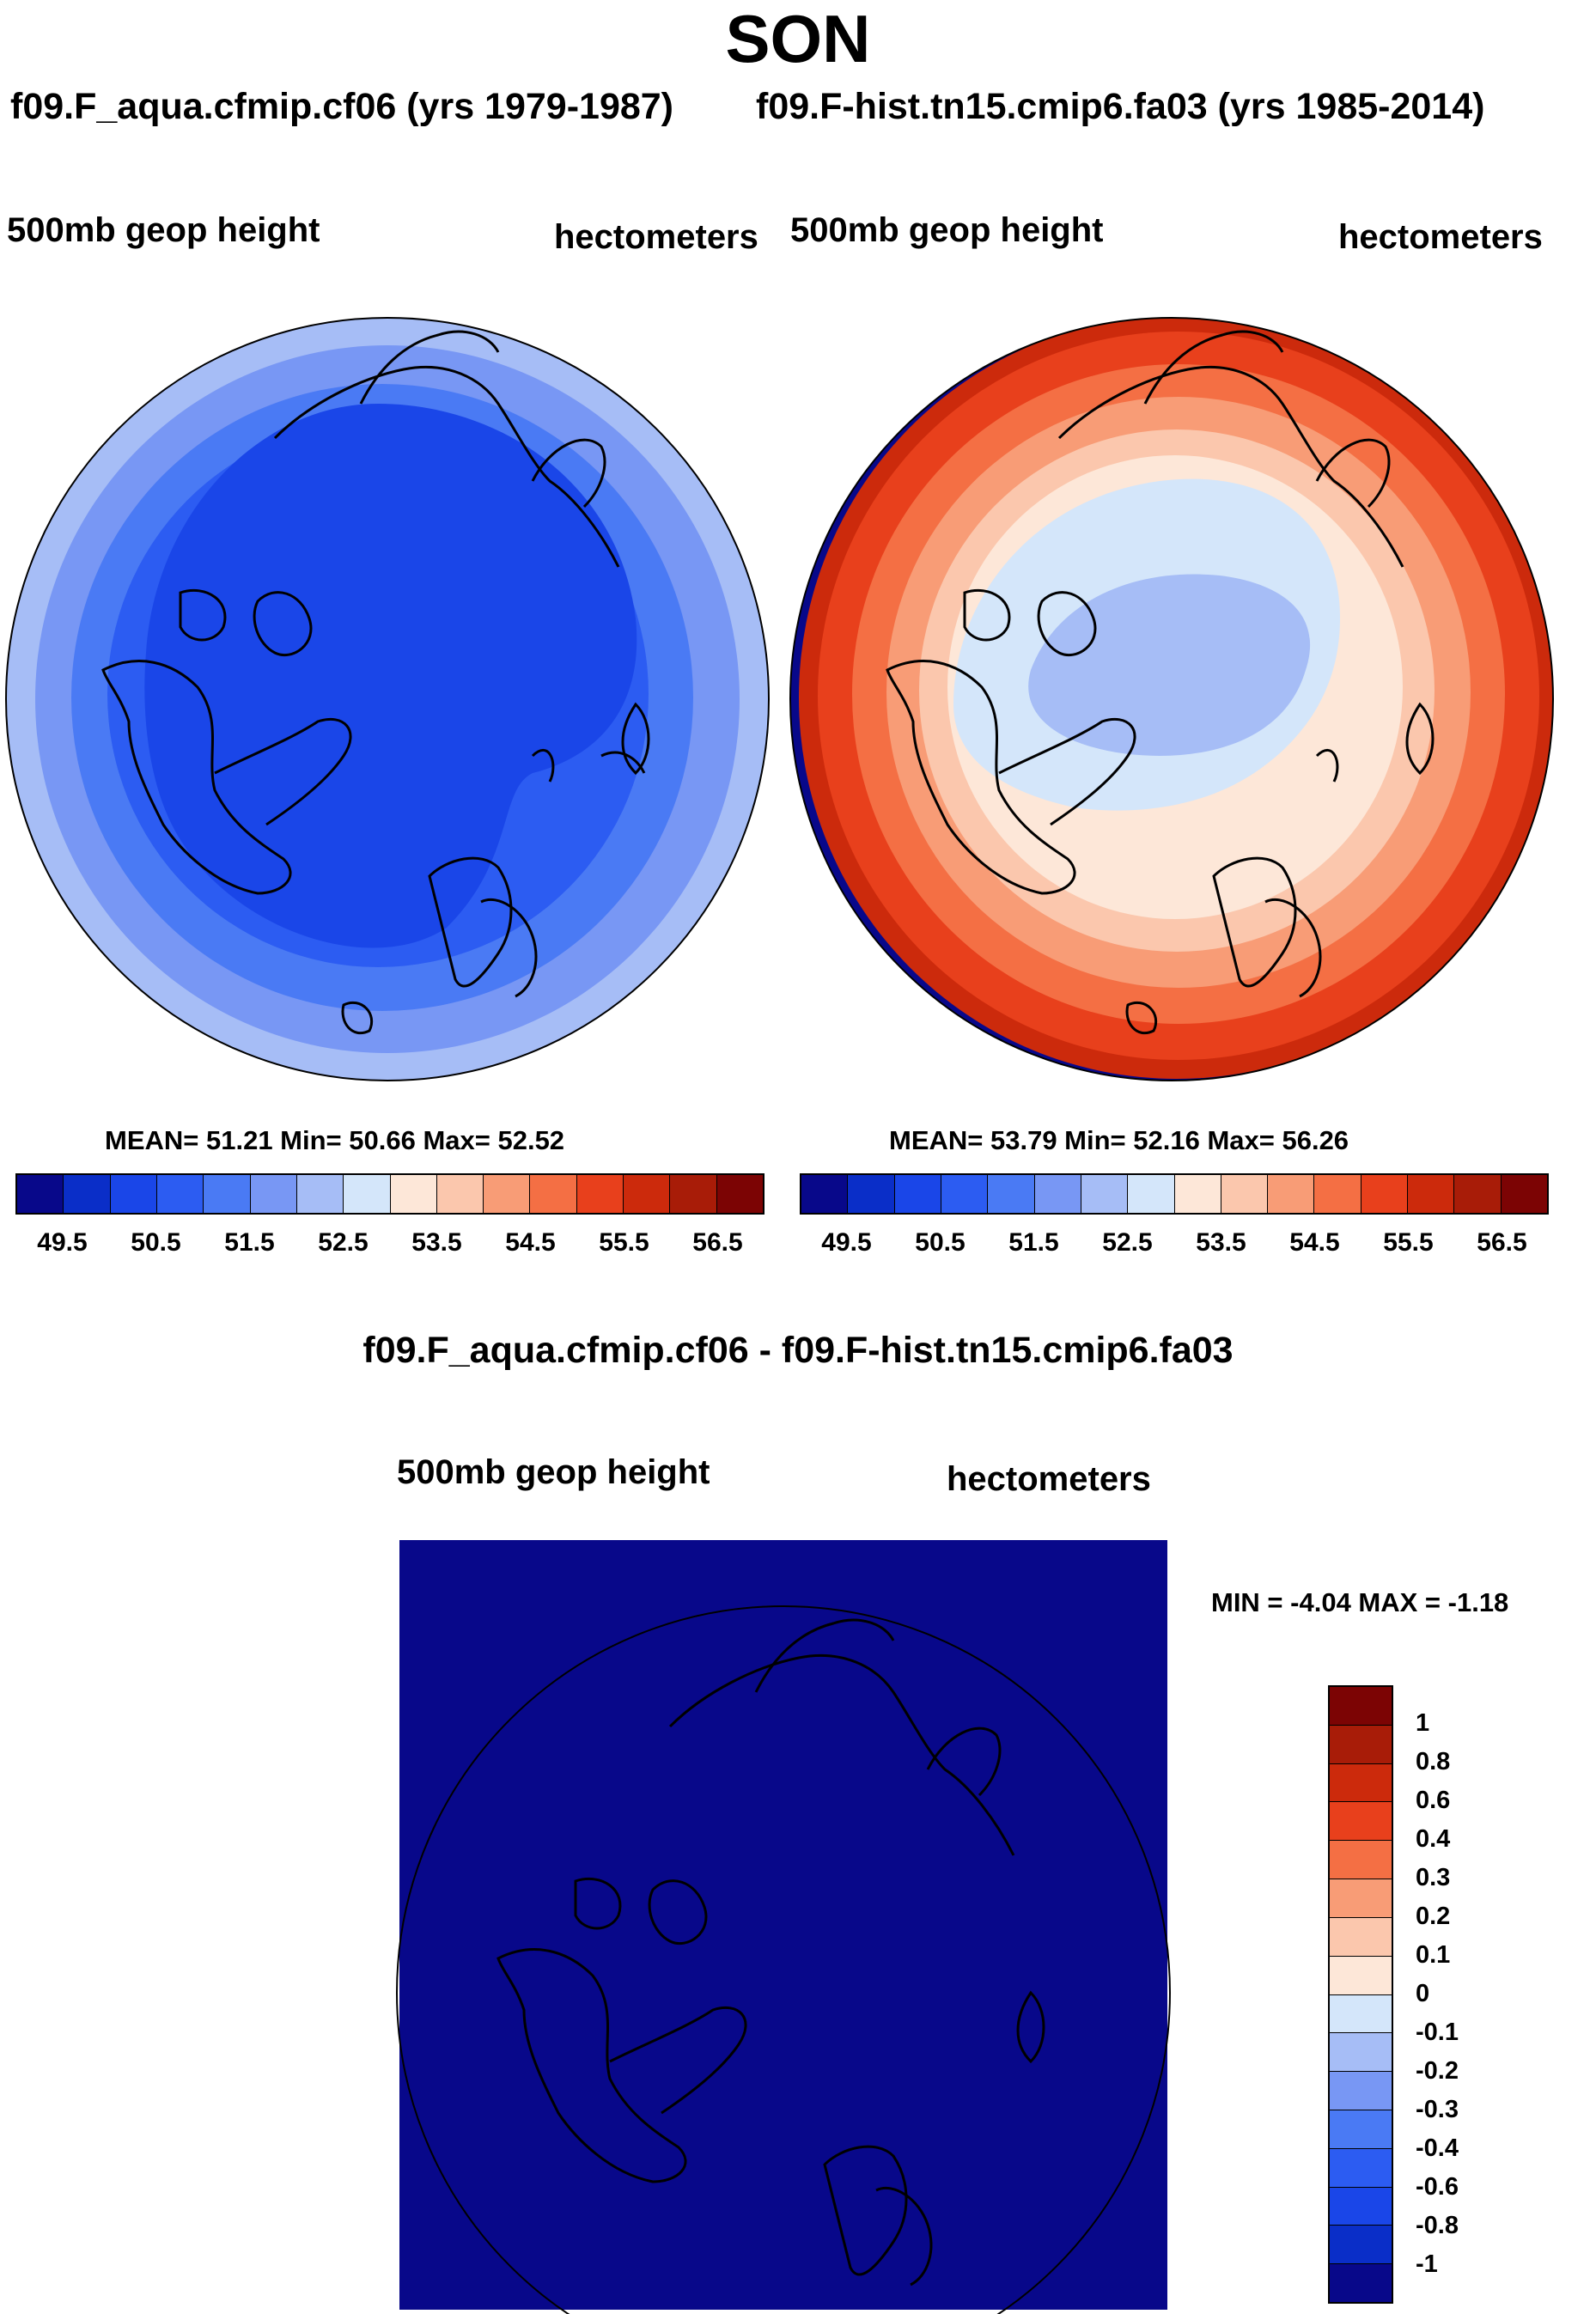  I want to click on panel1-case-title: f09.F_aqua.cfmip.cf06 (yrs 1979-1987), so click(342, 107).